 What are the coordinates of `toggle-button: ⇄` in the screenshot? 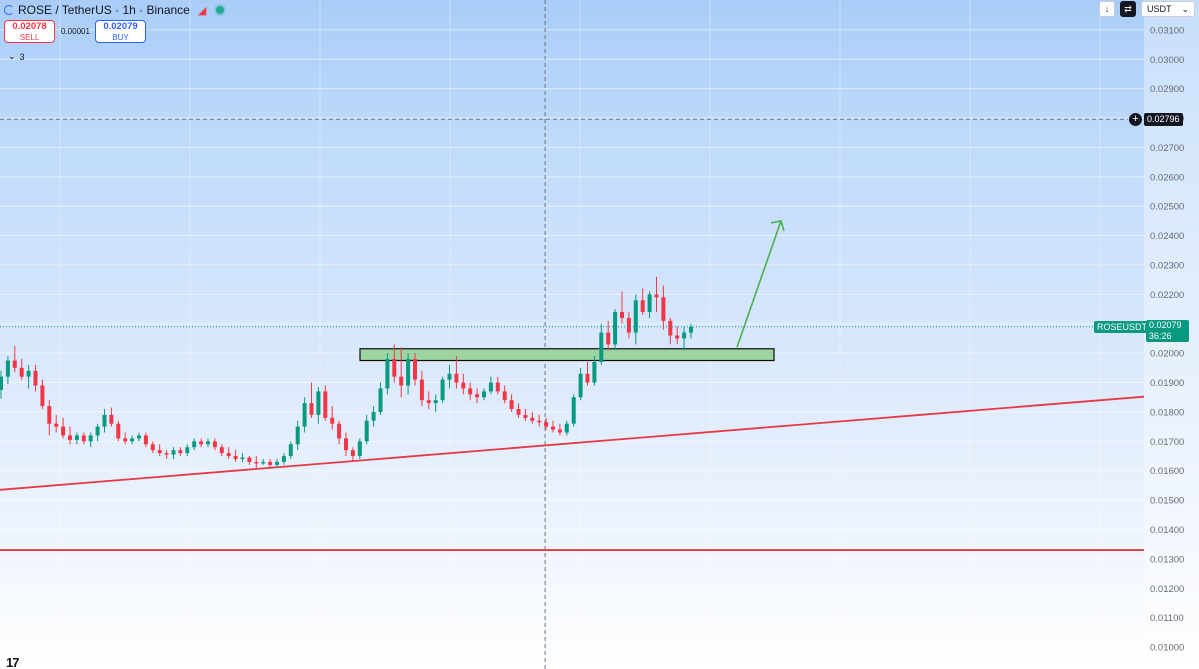 It's located at (1128, 9).